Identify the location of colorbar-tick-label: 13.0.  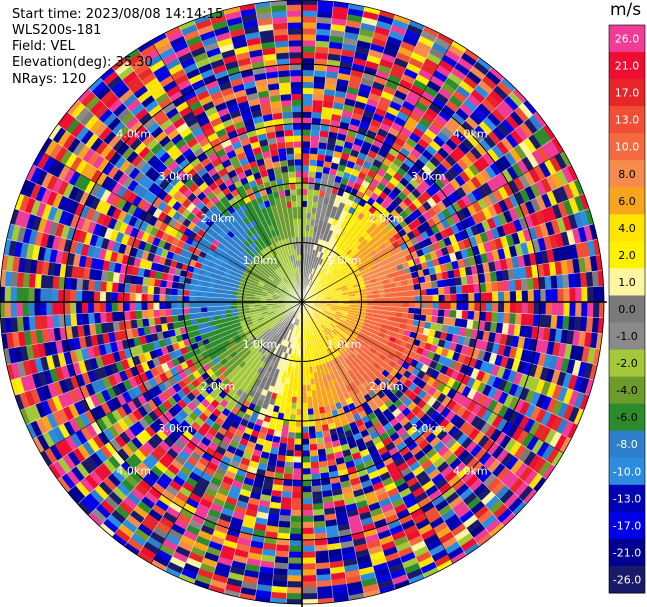
(627, 120).